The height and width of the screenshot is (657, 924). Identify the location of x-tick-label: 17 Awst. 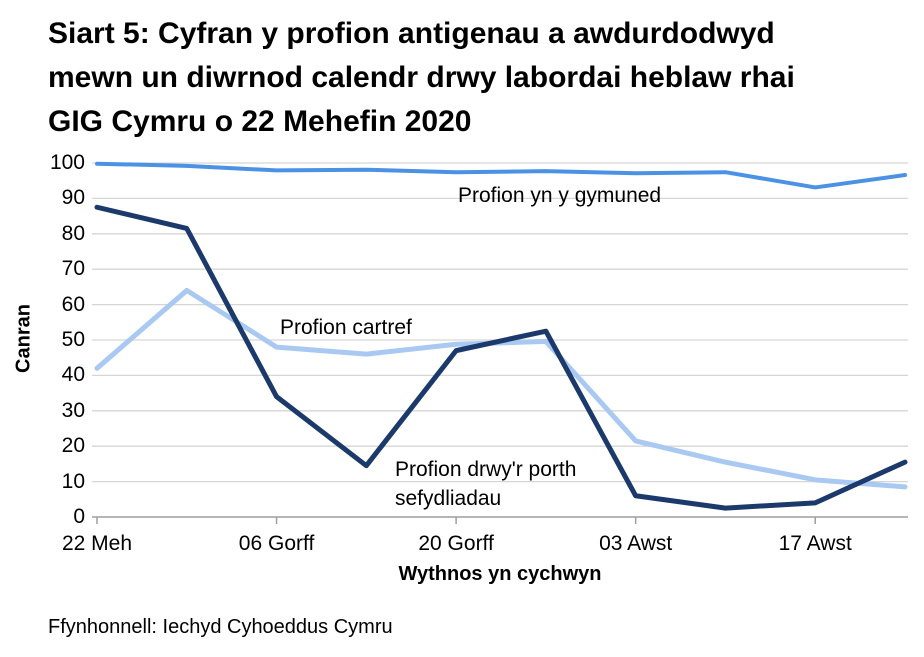
(815, 543).